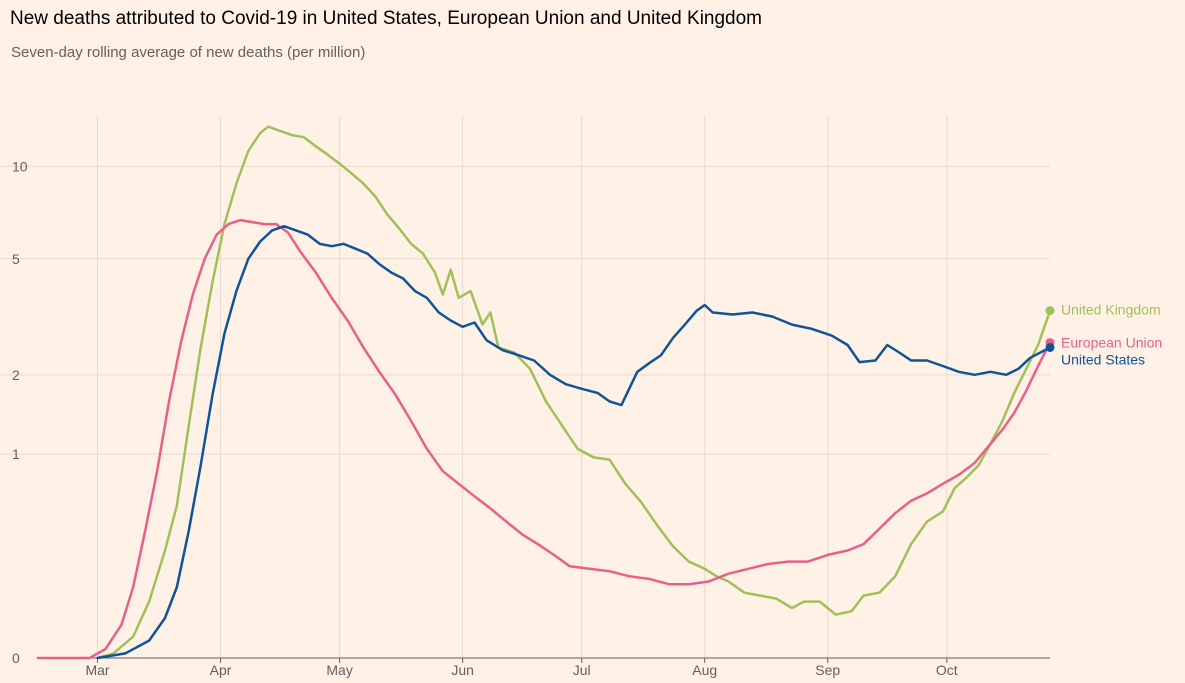 This screenshot has width=1185, height=683. What do you see at coordinates (582, 670) in the screenshot?
I see `x-tick-label: Jul` at bounding box center [582, 670].